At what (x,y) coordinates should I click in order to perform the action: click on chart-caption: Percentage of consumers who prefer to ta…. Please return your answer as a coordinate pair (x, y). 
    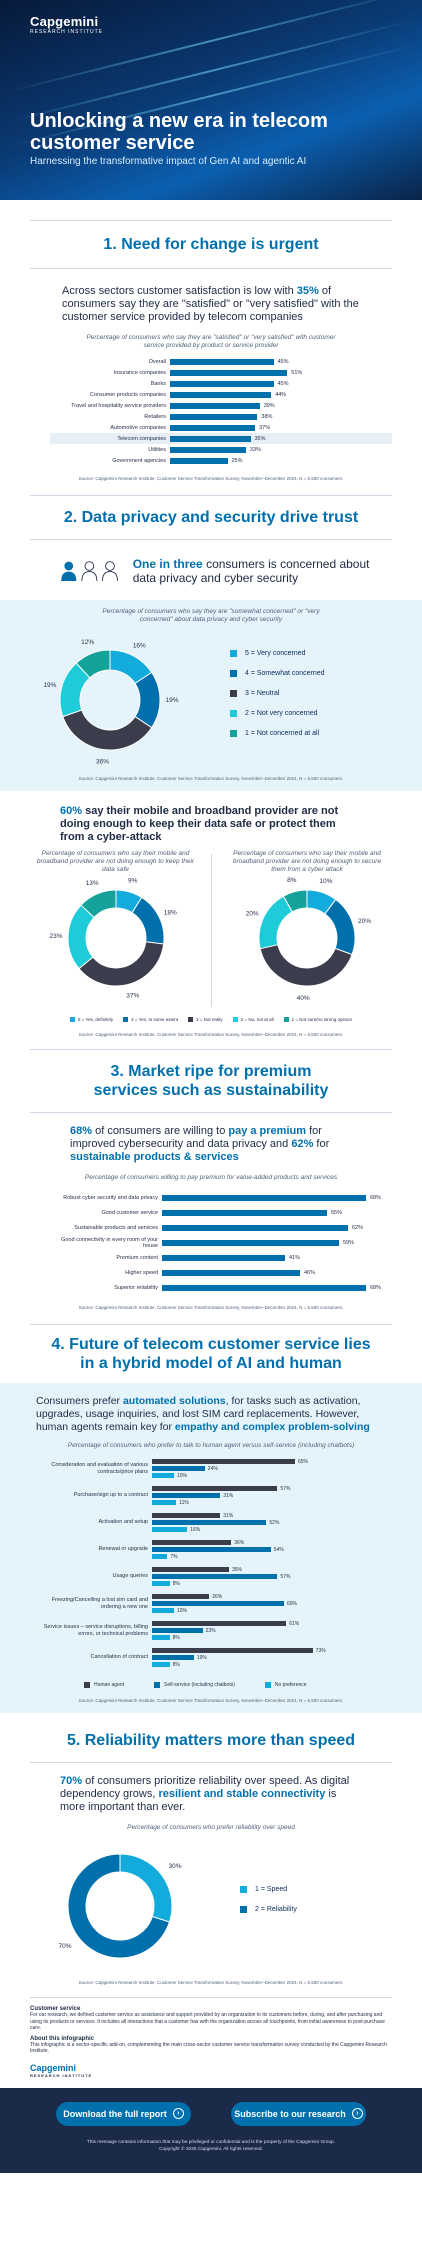
    Looking at the image, I should click on (211, 1445).